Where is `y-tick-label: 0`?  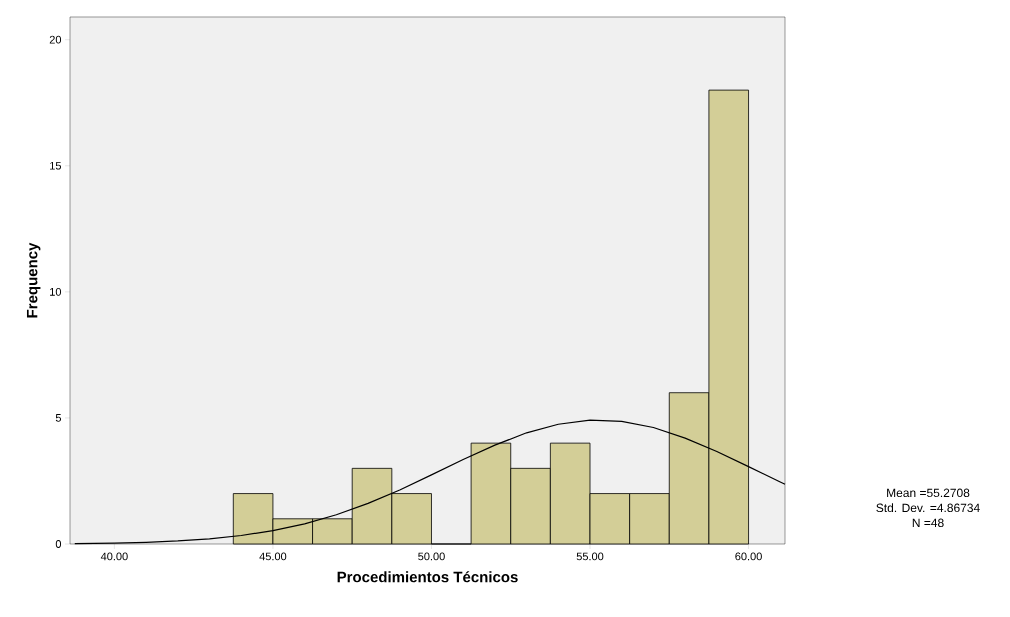 y-tick-label: 0 is located at coordinates (58, 544).